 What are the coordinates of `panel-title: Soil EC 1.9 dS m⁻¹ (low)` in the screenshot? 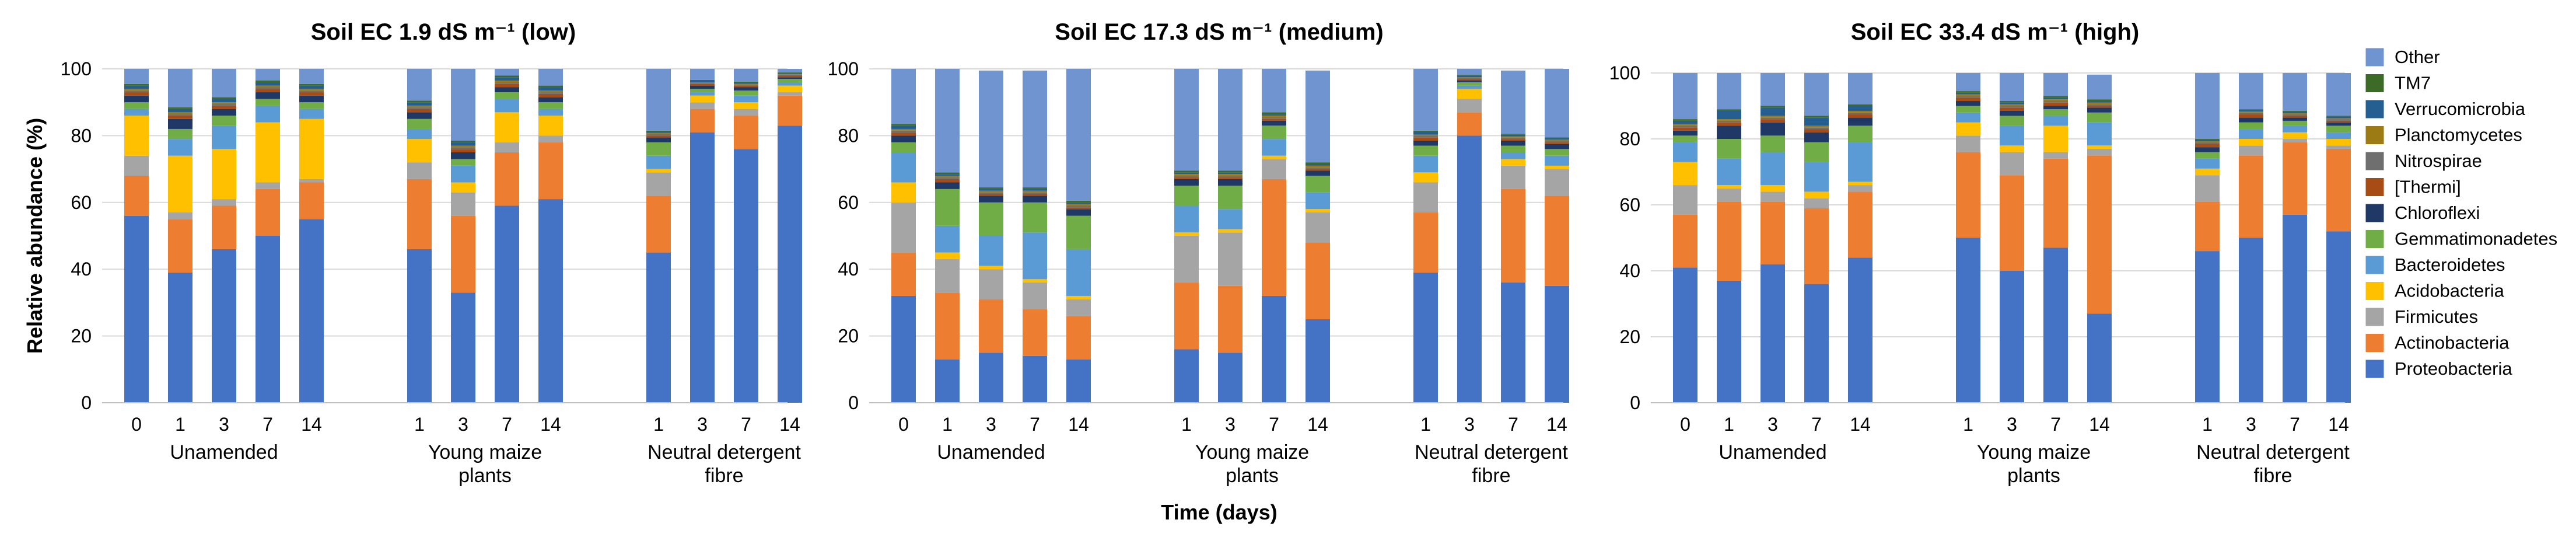 It's located at (443, 32).